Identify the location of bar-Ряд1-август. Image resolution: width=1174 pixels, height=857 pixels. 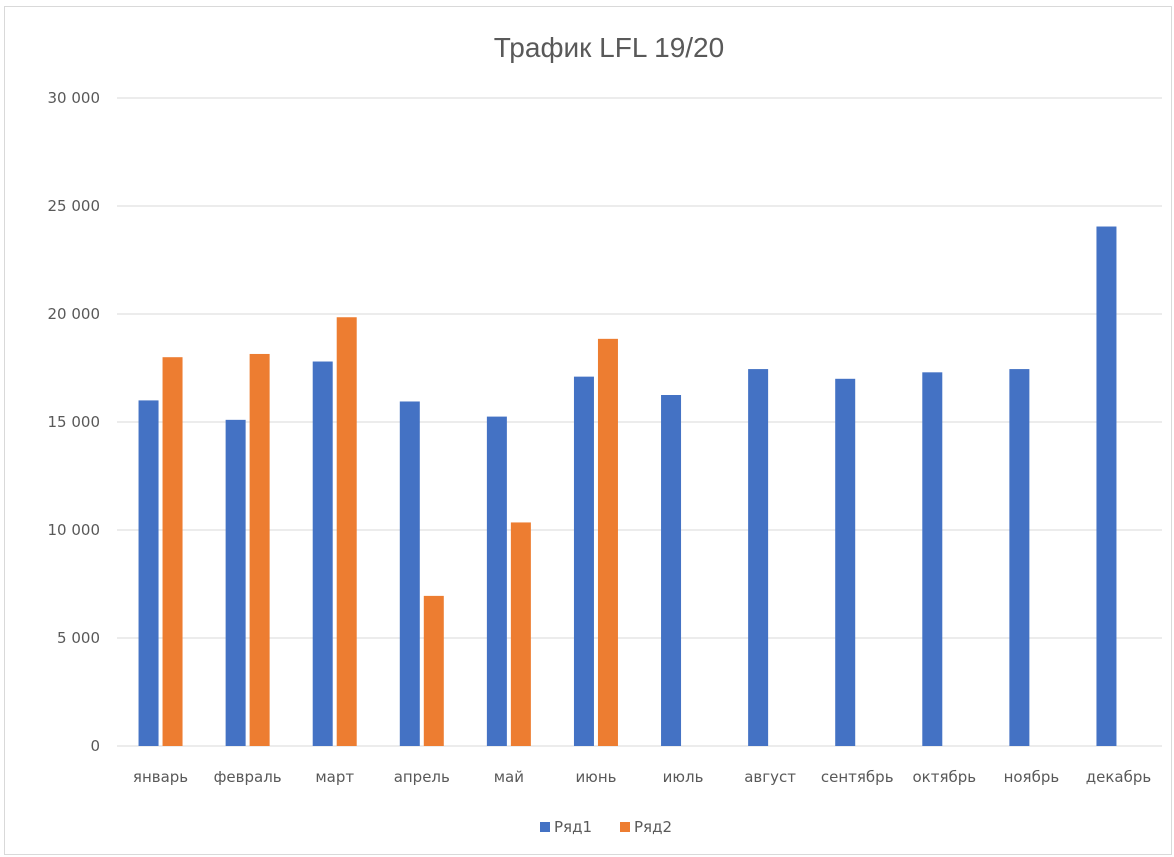
(758, 557).